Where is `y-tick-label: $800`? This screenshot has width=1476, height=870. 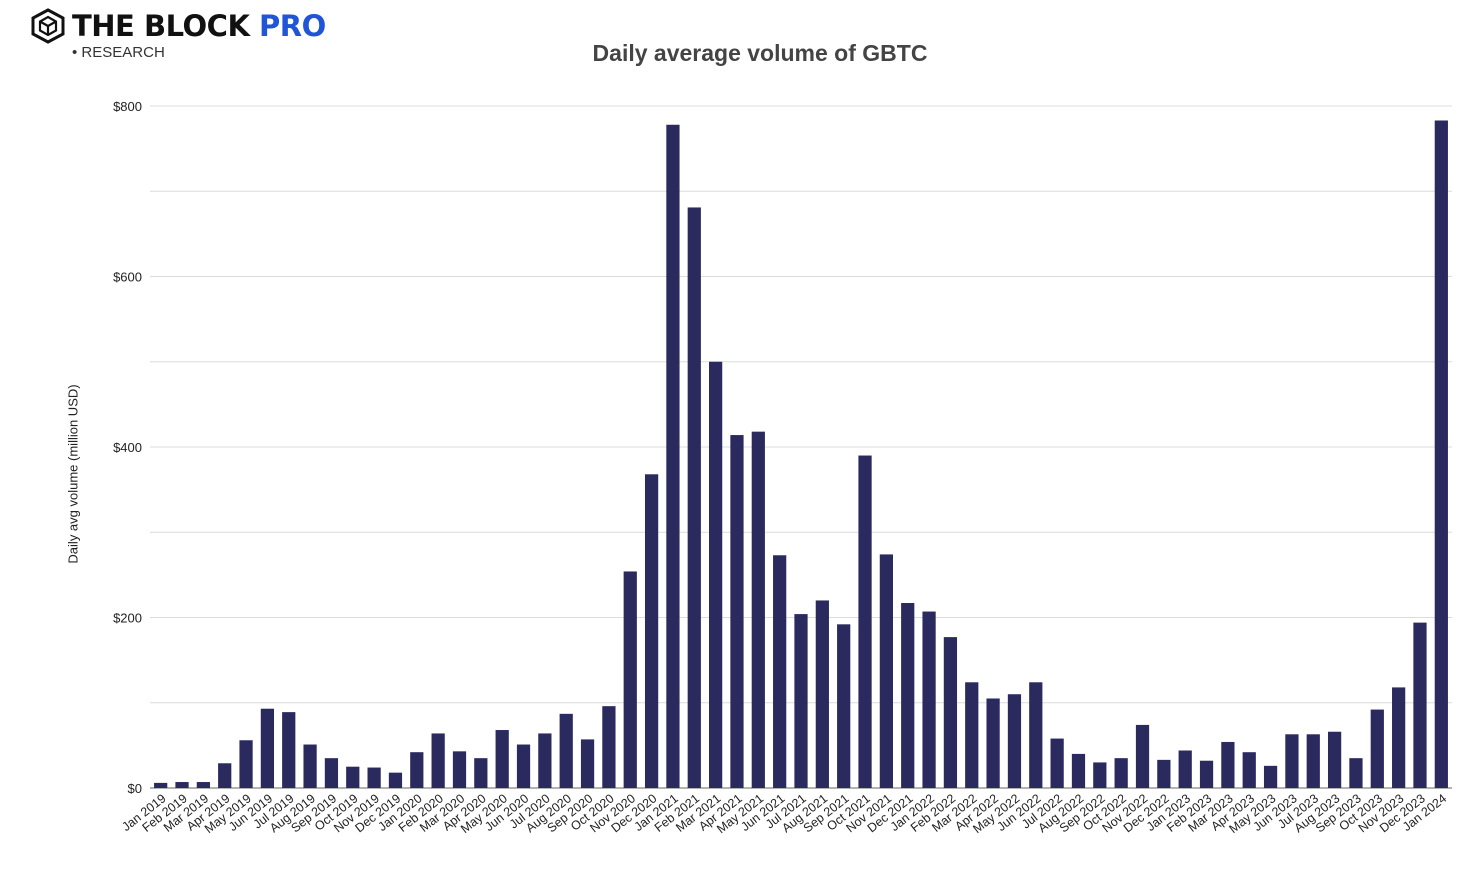 y-tick-label: $800 is located at coordinates (127, 106).